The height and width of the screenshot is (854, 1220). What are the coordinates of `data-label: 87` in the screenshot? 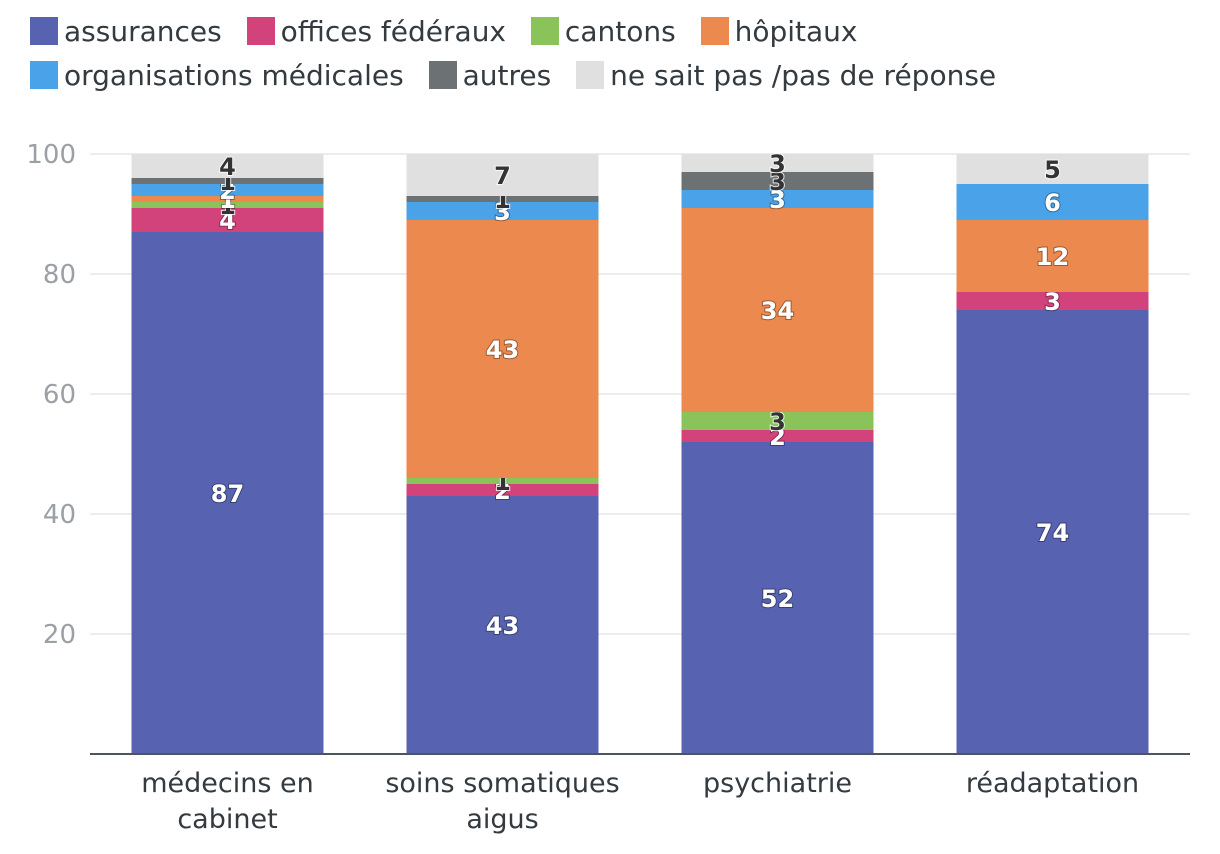 It's located at (227, 494).